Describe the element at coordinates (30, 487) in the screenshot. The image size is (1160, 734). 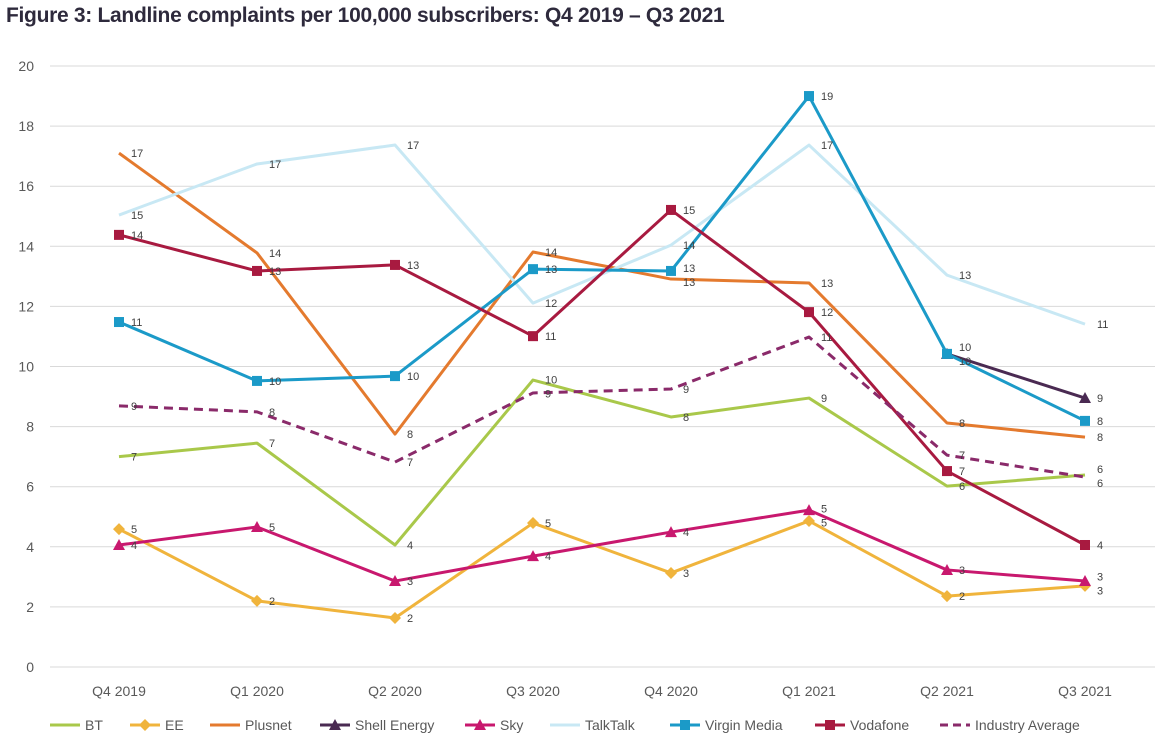
I see `y-tick-label: 6` at that location.